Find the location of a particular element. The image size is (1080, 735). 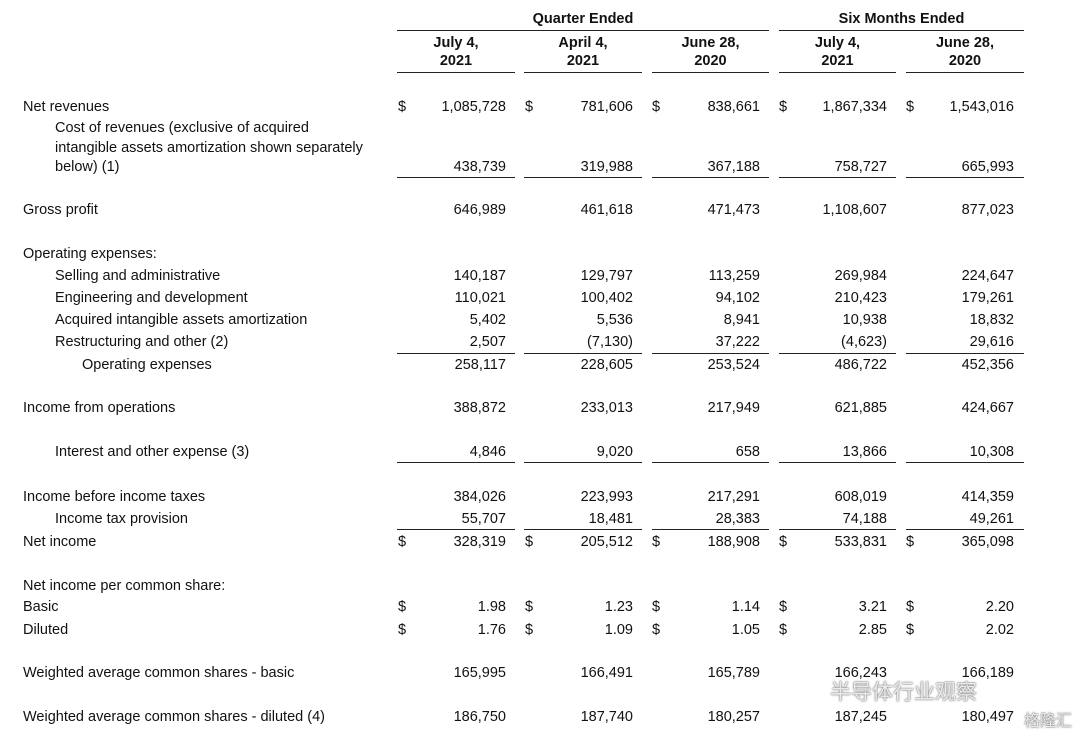

watermark-source: 半导体行业观察 is located at coordinates (903, 692).